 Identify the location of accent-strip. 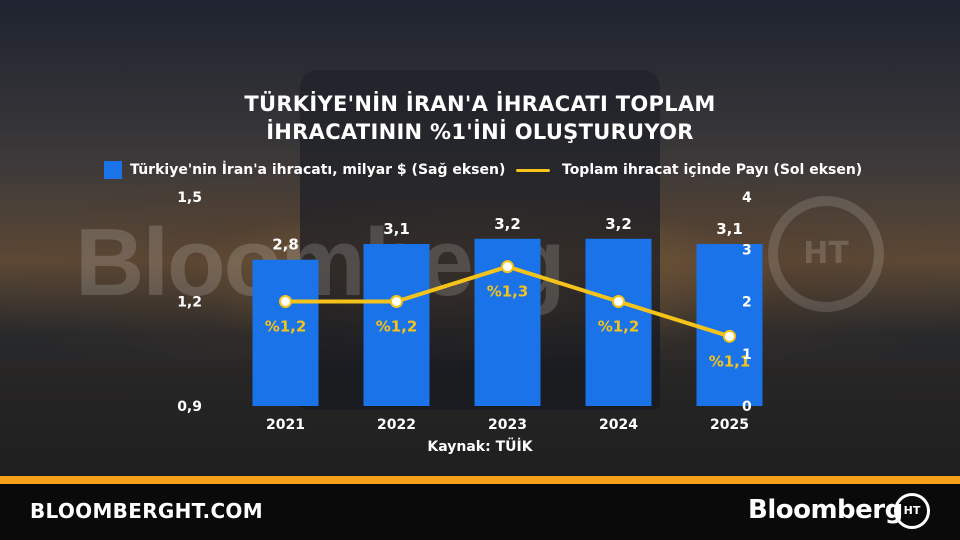
(480, 480).